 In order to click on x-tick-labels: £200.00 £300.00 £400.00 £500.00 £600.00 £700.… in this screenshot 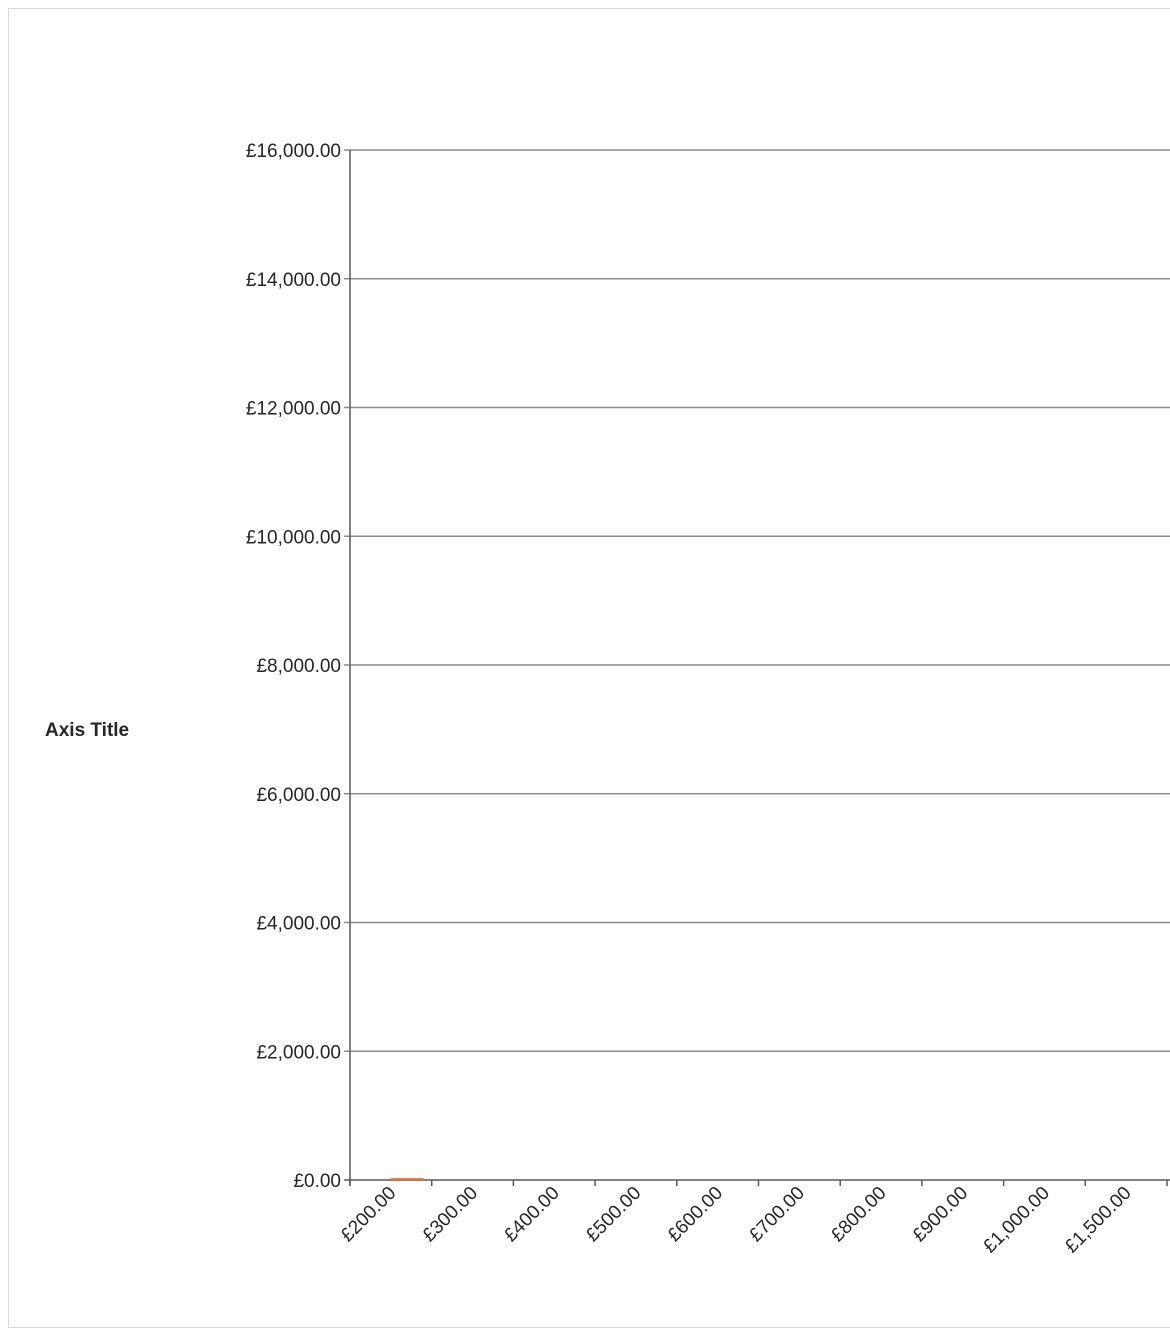, I will do `click(753, 1218)`.